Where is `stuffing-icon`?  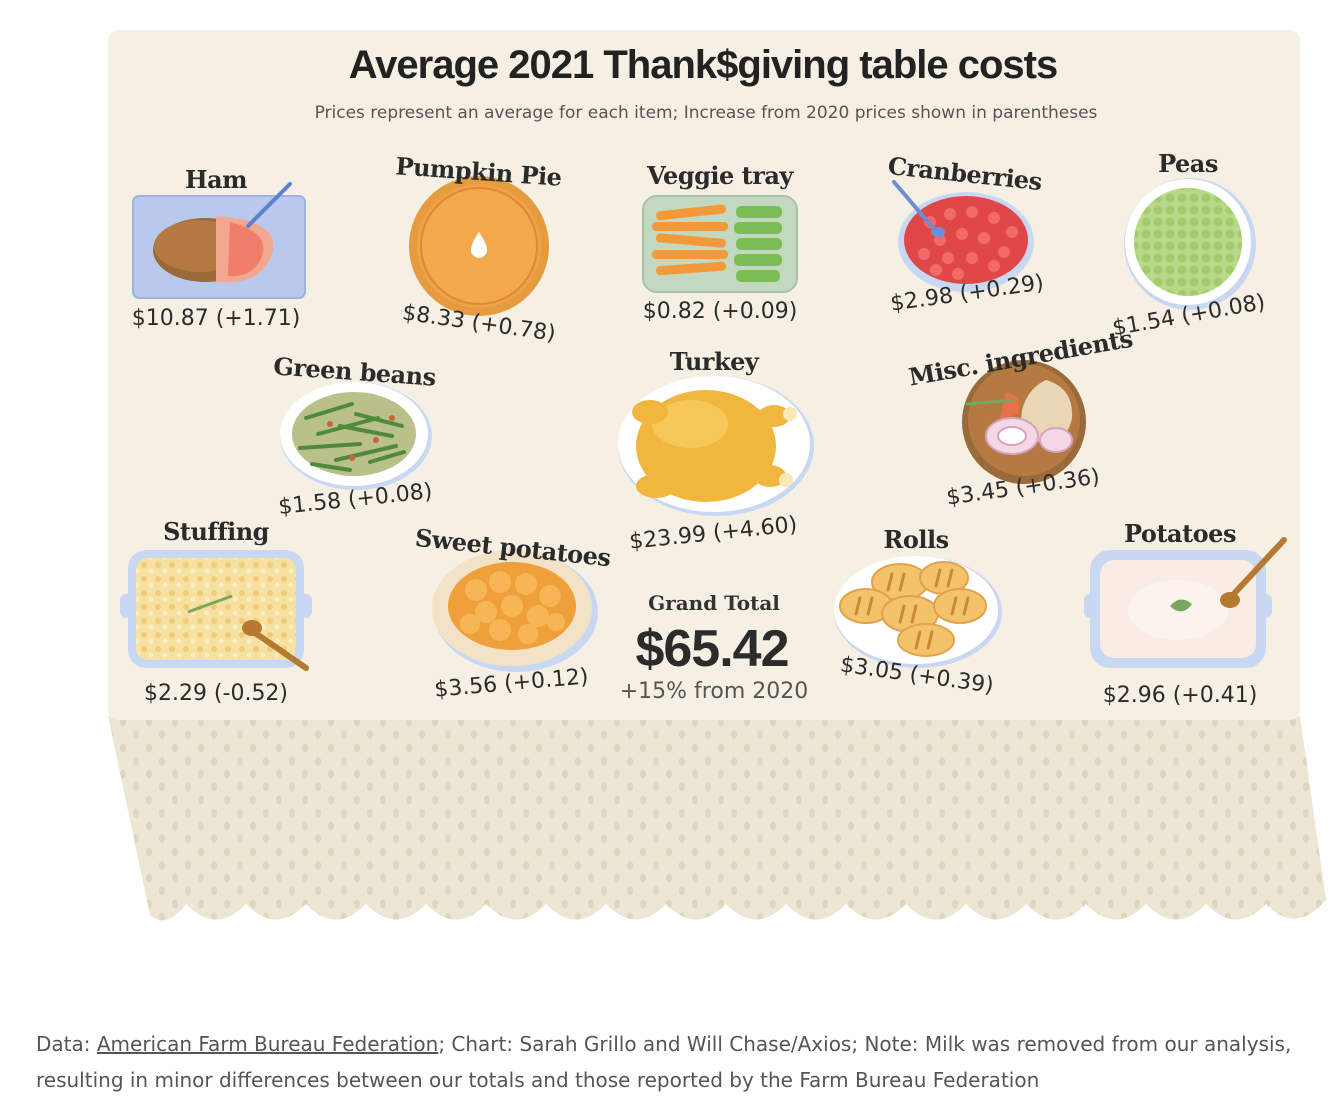
stuffing-icon is located at coordinates (216, 610).